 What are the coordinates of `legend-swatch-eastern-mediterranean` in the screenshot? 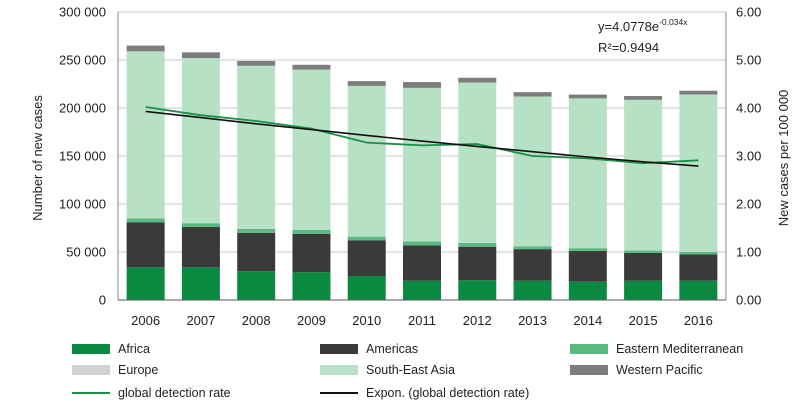 It's located at (589, 349).